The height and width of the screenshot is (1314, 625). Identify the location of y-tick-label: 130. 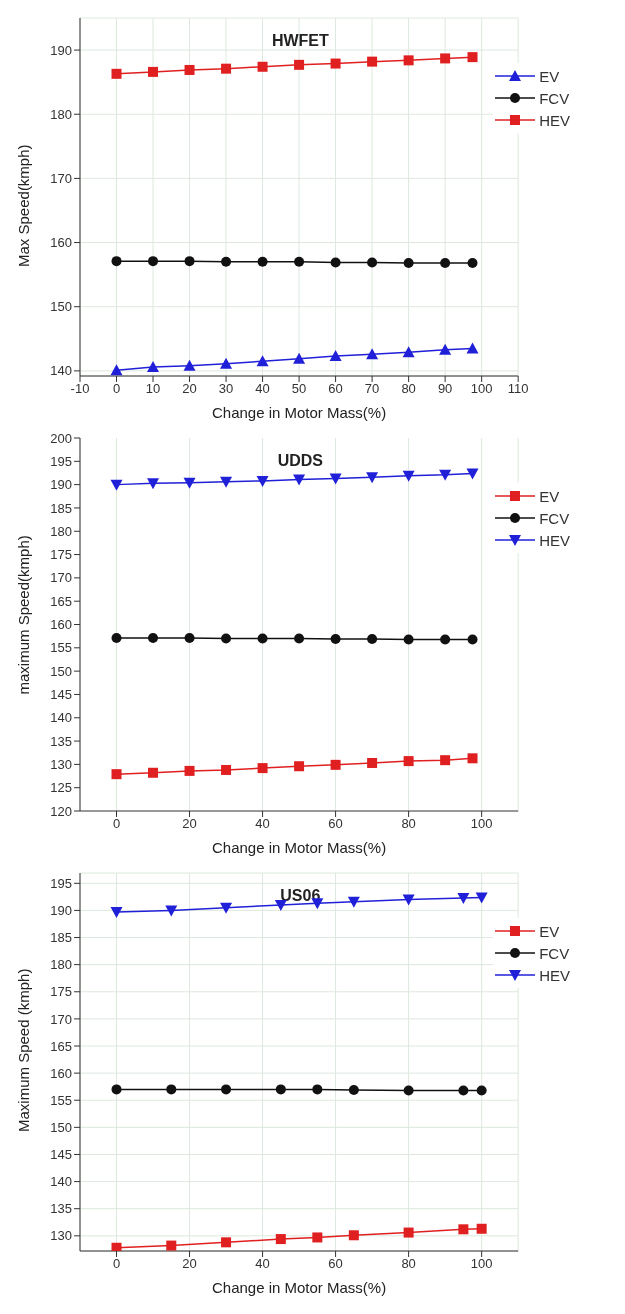
(61, 764).